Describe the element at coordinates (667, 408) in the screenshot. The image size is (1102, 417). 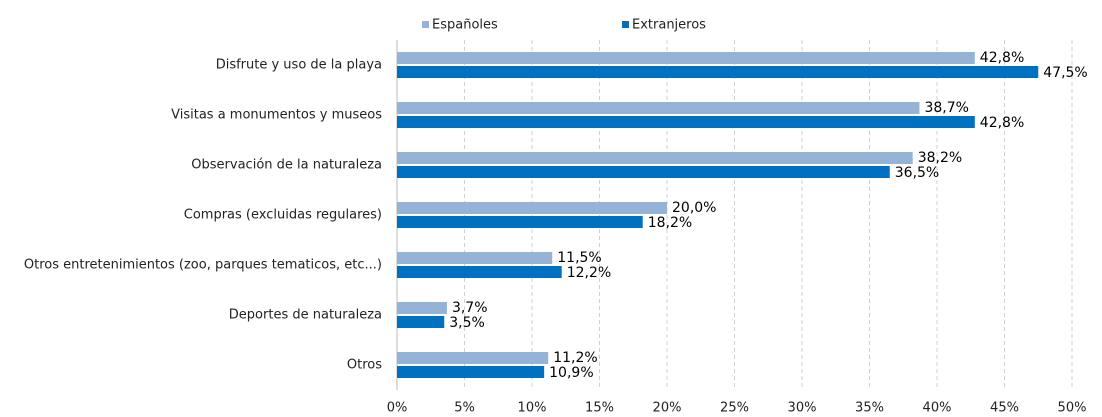
I see `x-tick-label: 20%` at that location.